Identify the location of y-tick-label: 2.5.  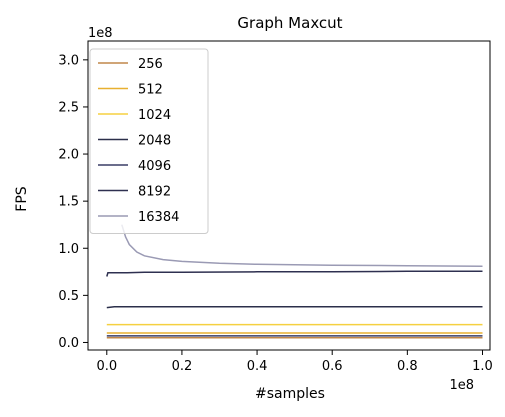
(68, 107).